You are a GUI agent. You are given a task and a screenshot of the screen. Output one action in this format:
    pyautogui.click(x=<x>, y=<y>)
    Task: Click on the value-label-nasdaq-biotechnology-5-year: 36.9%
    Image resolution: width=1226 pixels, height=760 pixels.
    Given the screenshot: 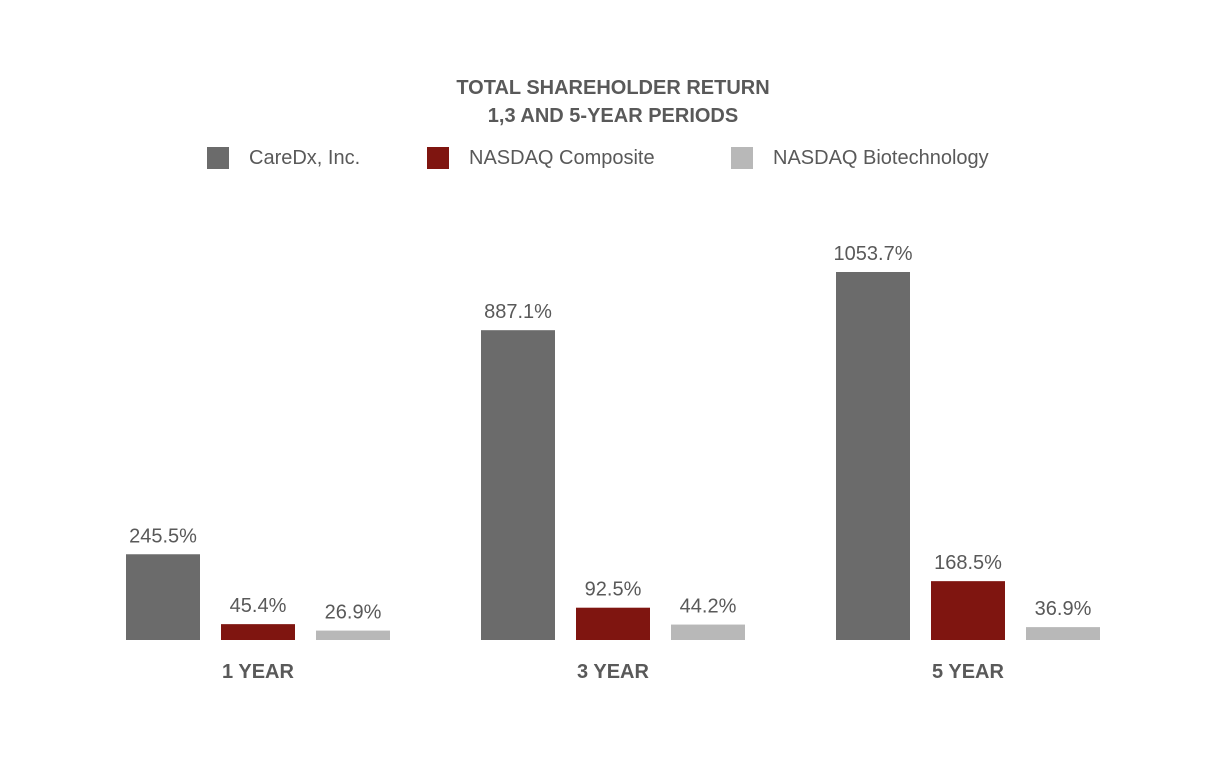 What is the action you would take?
    pyautogui.click(x=1063, y=609)
    